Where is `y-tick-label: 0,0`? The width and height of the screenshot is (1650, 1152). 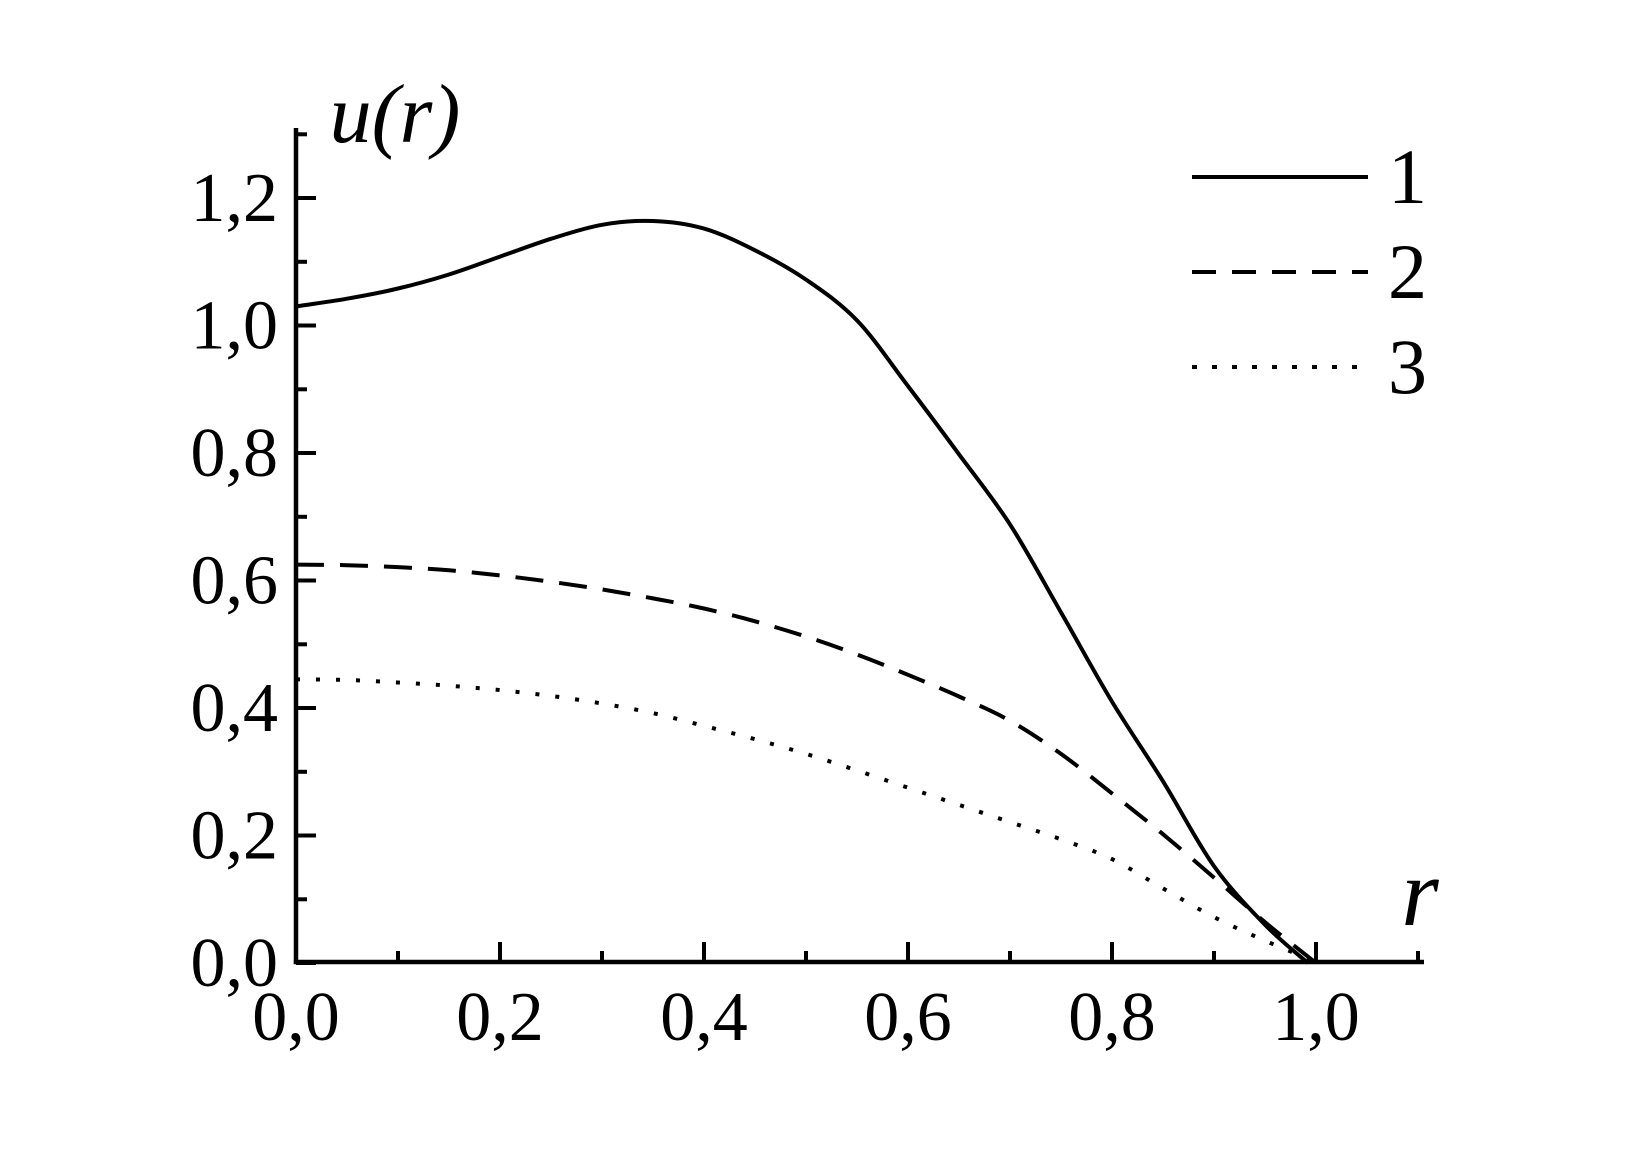
y-tick-label: 0,0 is located at coordinates (235, 963).